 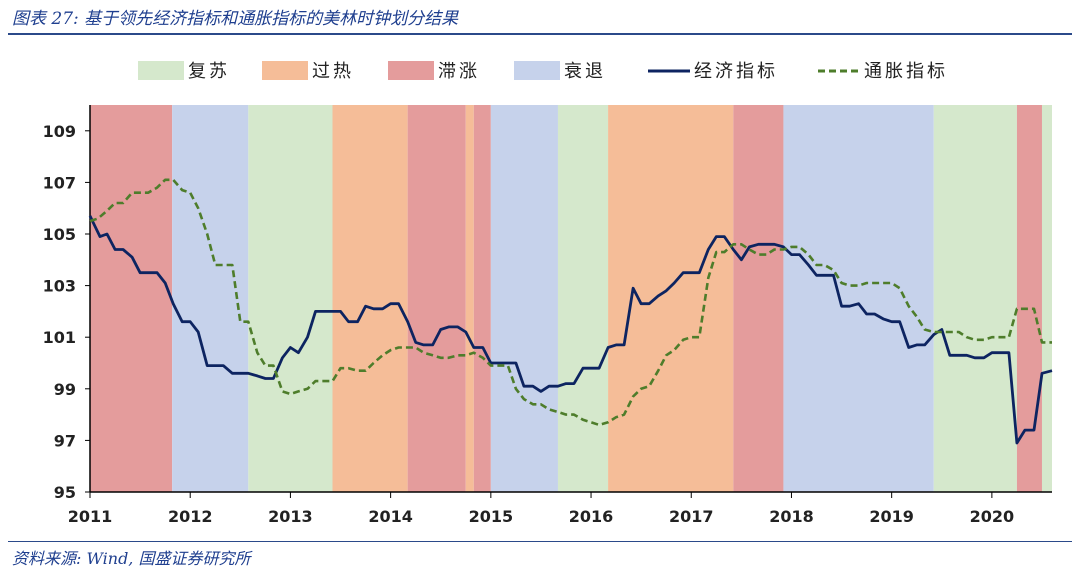 What do you see at coordinates (459, 71) in the screenshot?
I see `legend-label-2: 滞涨` at bounding box center [459, 71].